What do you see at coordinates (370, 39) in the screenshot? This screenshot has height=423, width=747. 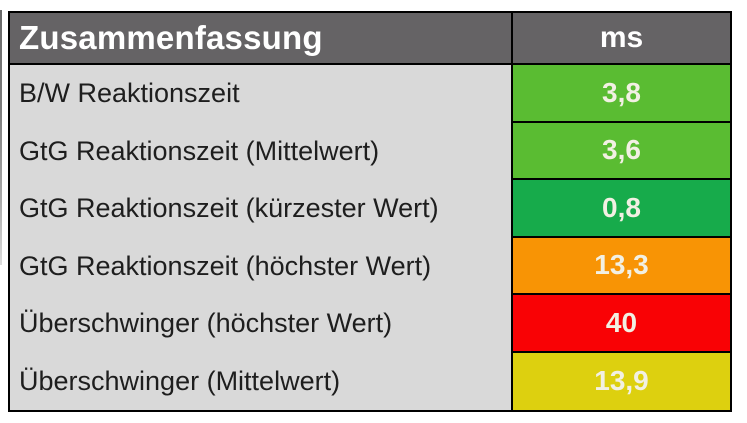 I see `table-header-row: Zusammenfassung ms` at bounding box center [370, 39].